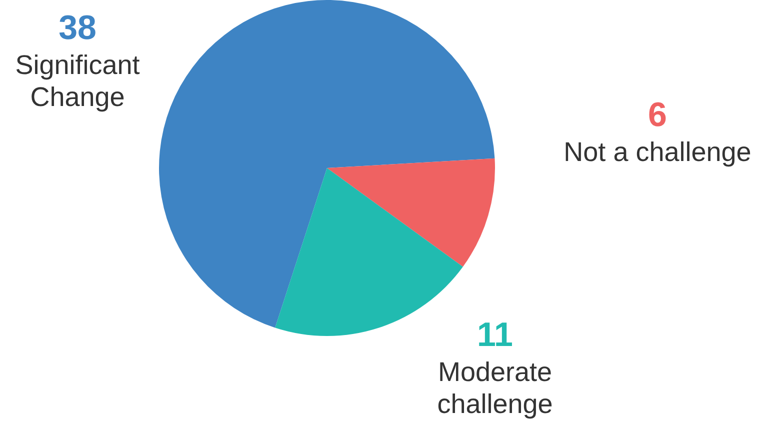  I want to click on slice-label: Moderate challenge, so click(495, 388).